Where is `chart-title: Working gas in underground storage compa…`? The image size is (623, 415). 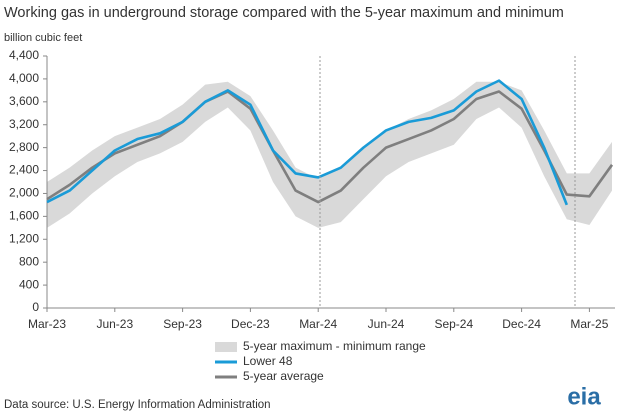
chart-title: Working gas in underground storage compa… is located at coordinates (284, 13).